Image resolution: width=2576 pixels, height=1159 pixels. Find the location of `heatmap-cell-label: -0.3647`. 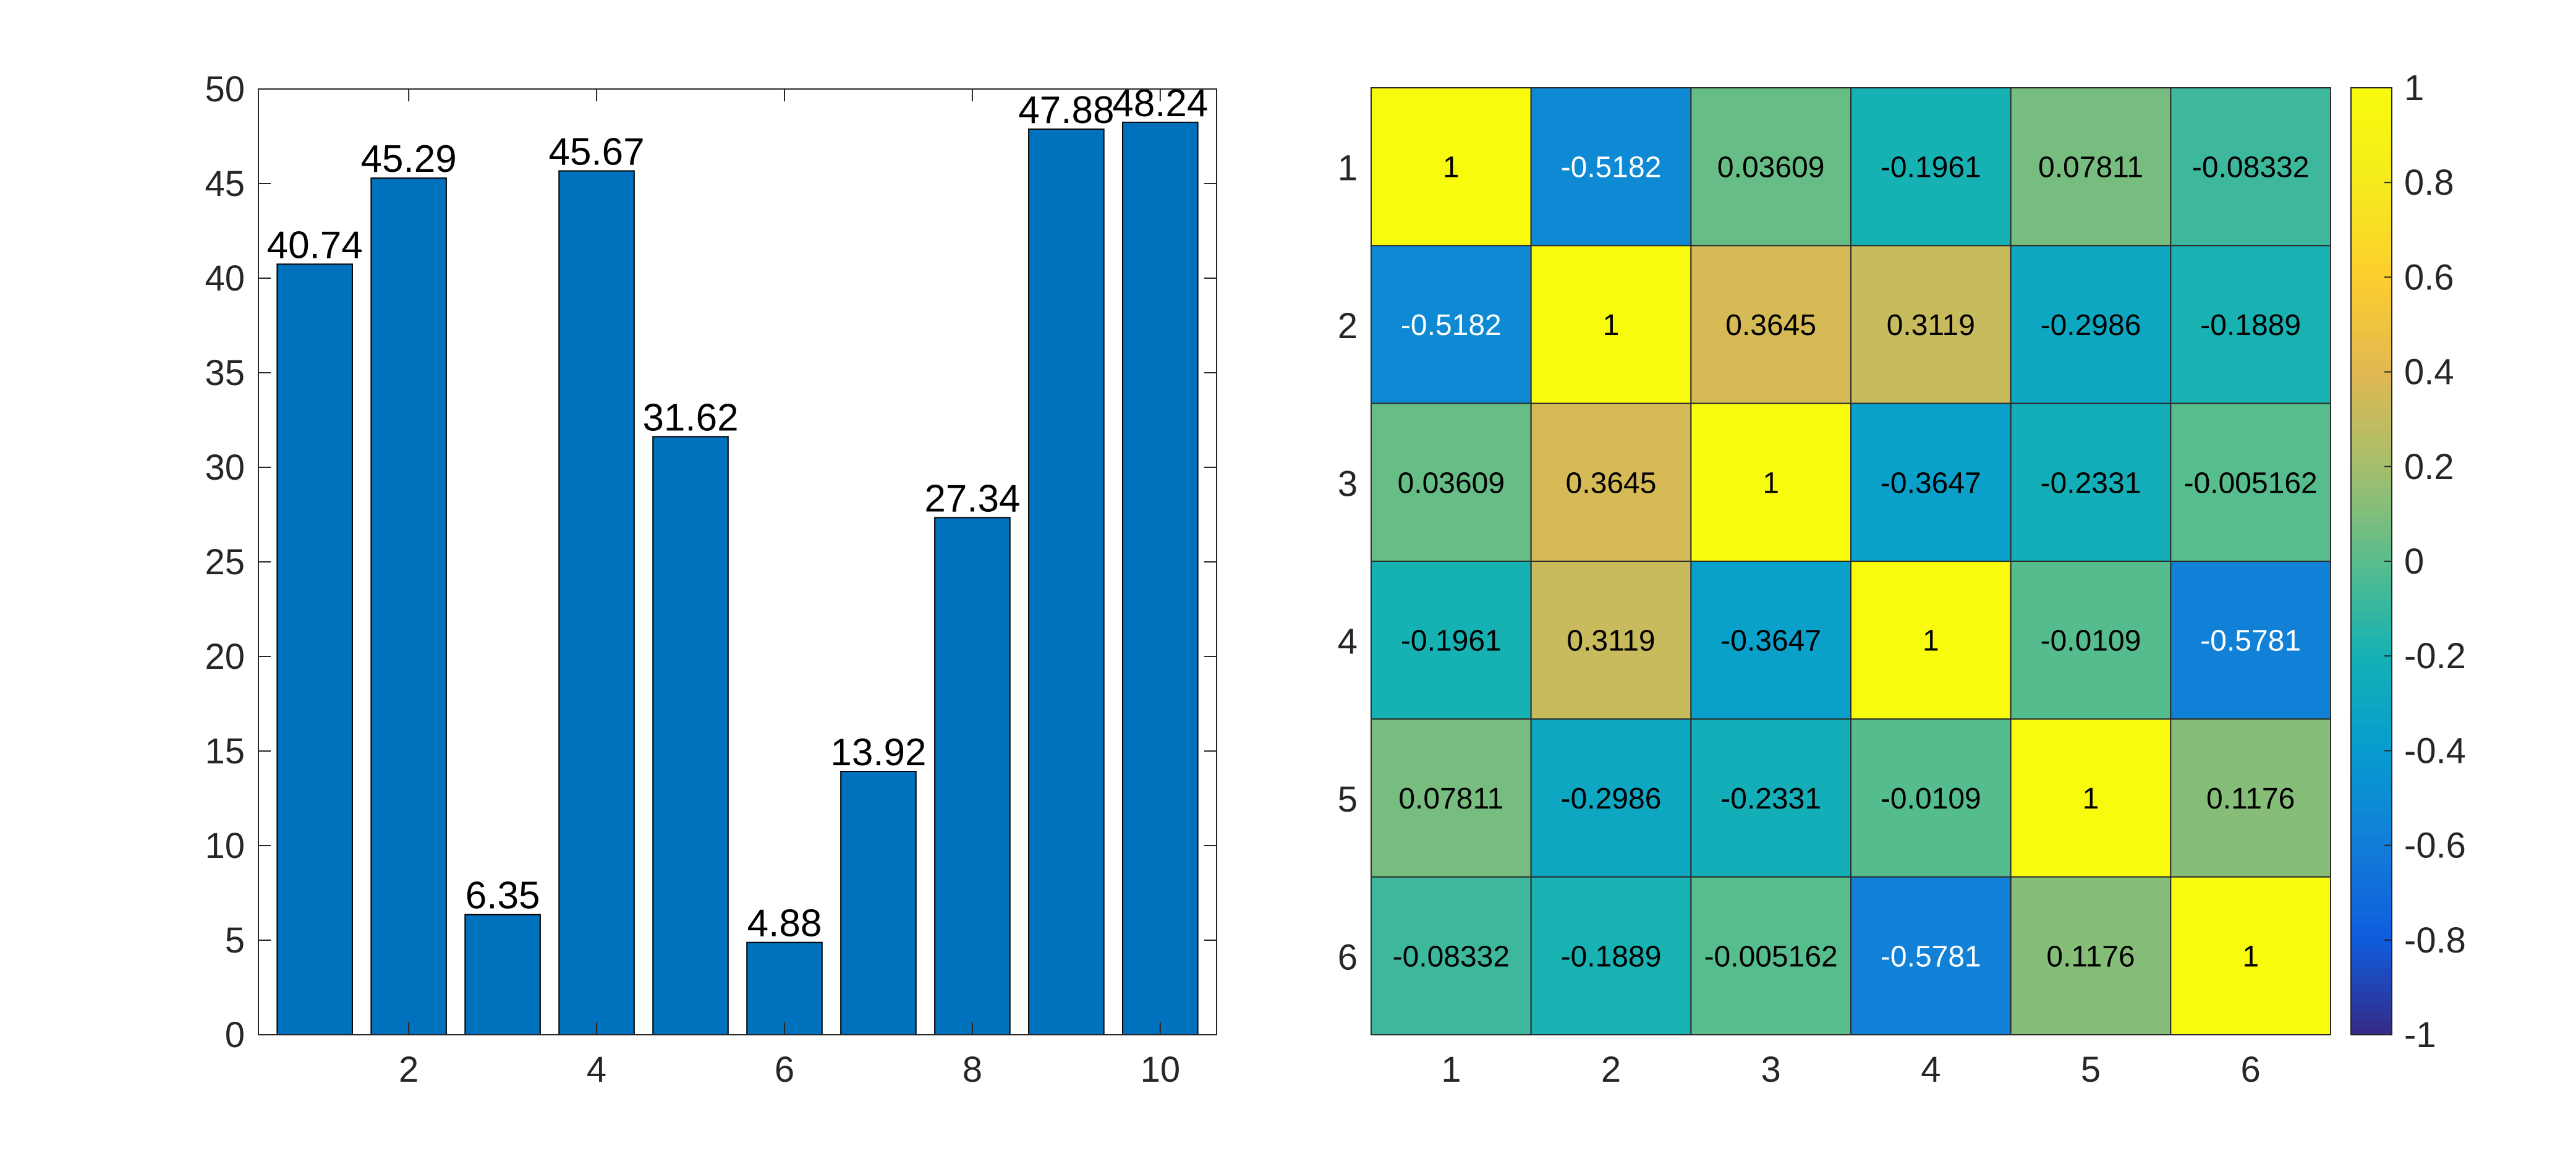

heatmap-cell-label: -0.3647 is located at coordinates (1770, 641).